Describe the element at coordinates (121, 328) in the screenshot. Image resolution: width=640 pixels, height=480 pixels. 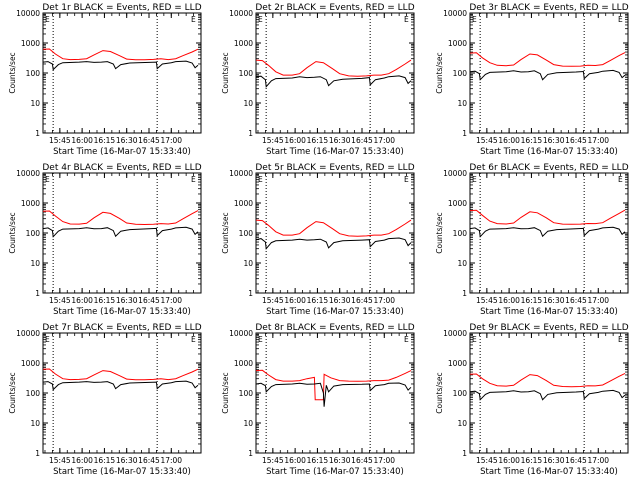
I see `chart-title: Det 7r BLACK = Events, RED = LLD` at that location.